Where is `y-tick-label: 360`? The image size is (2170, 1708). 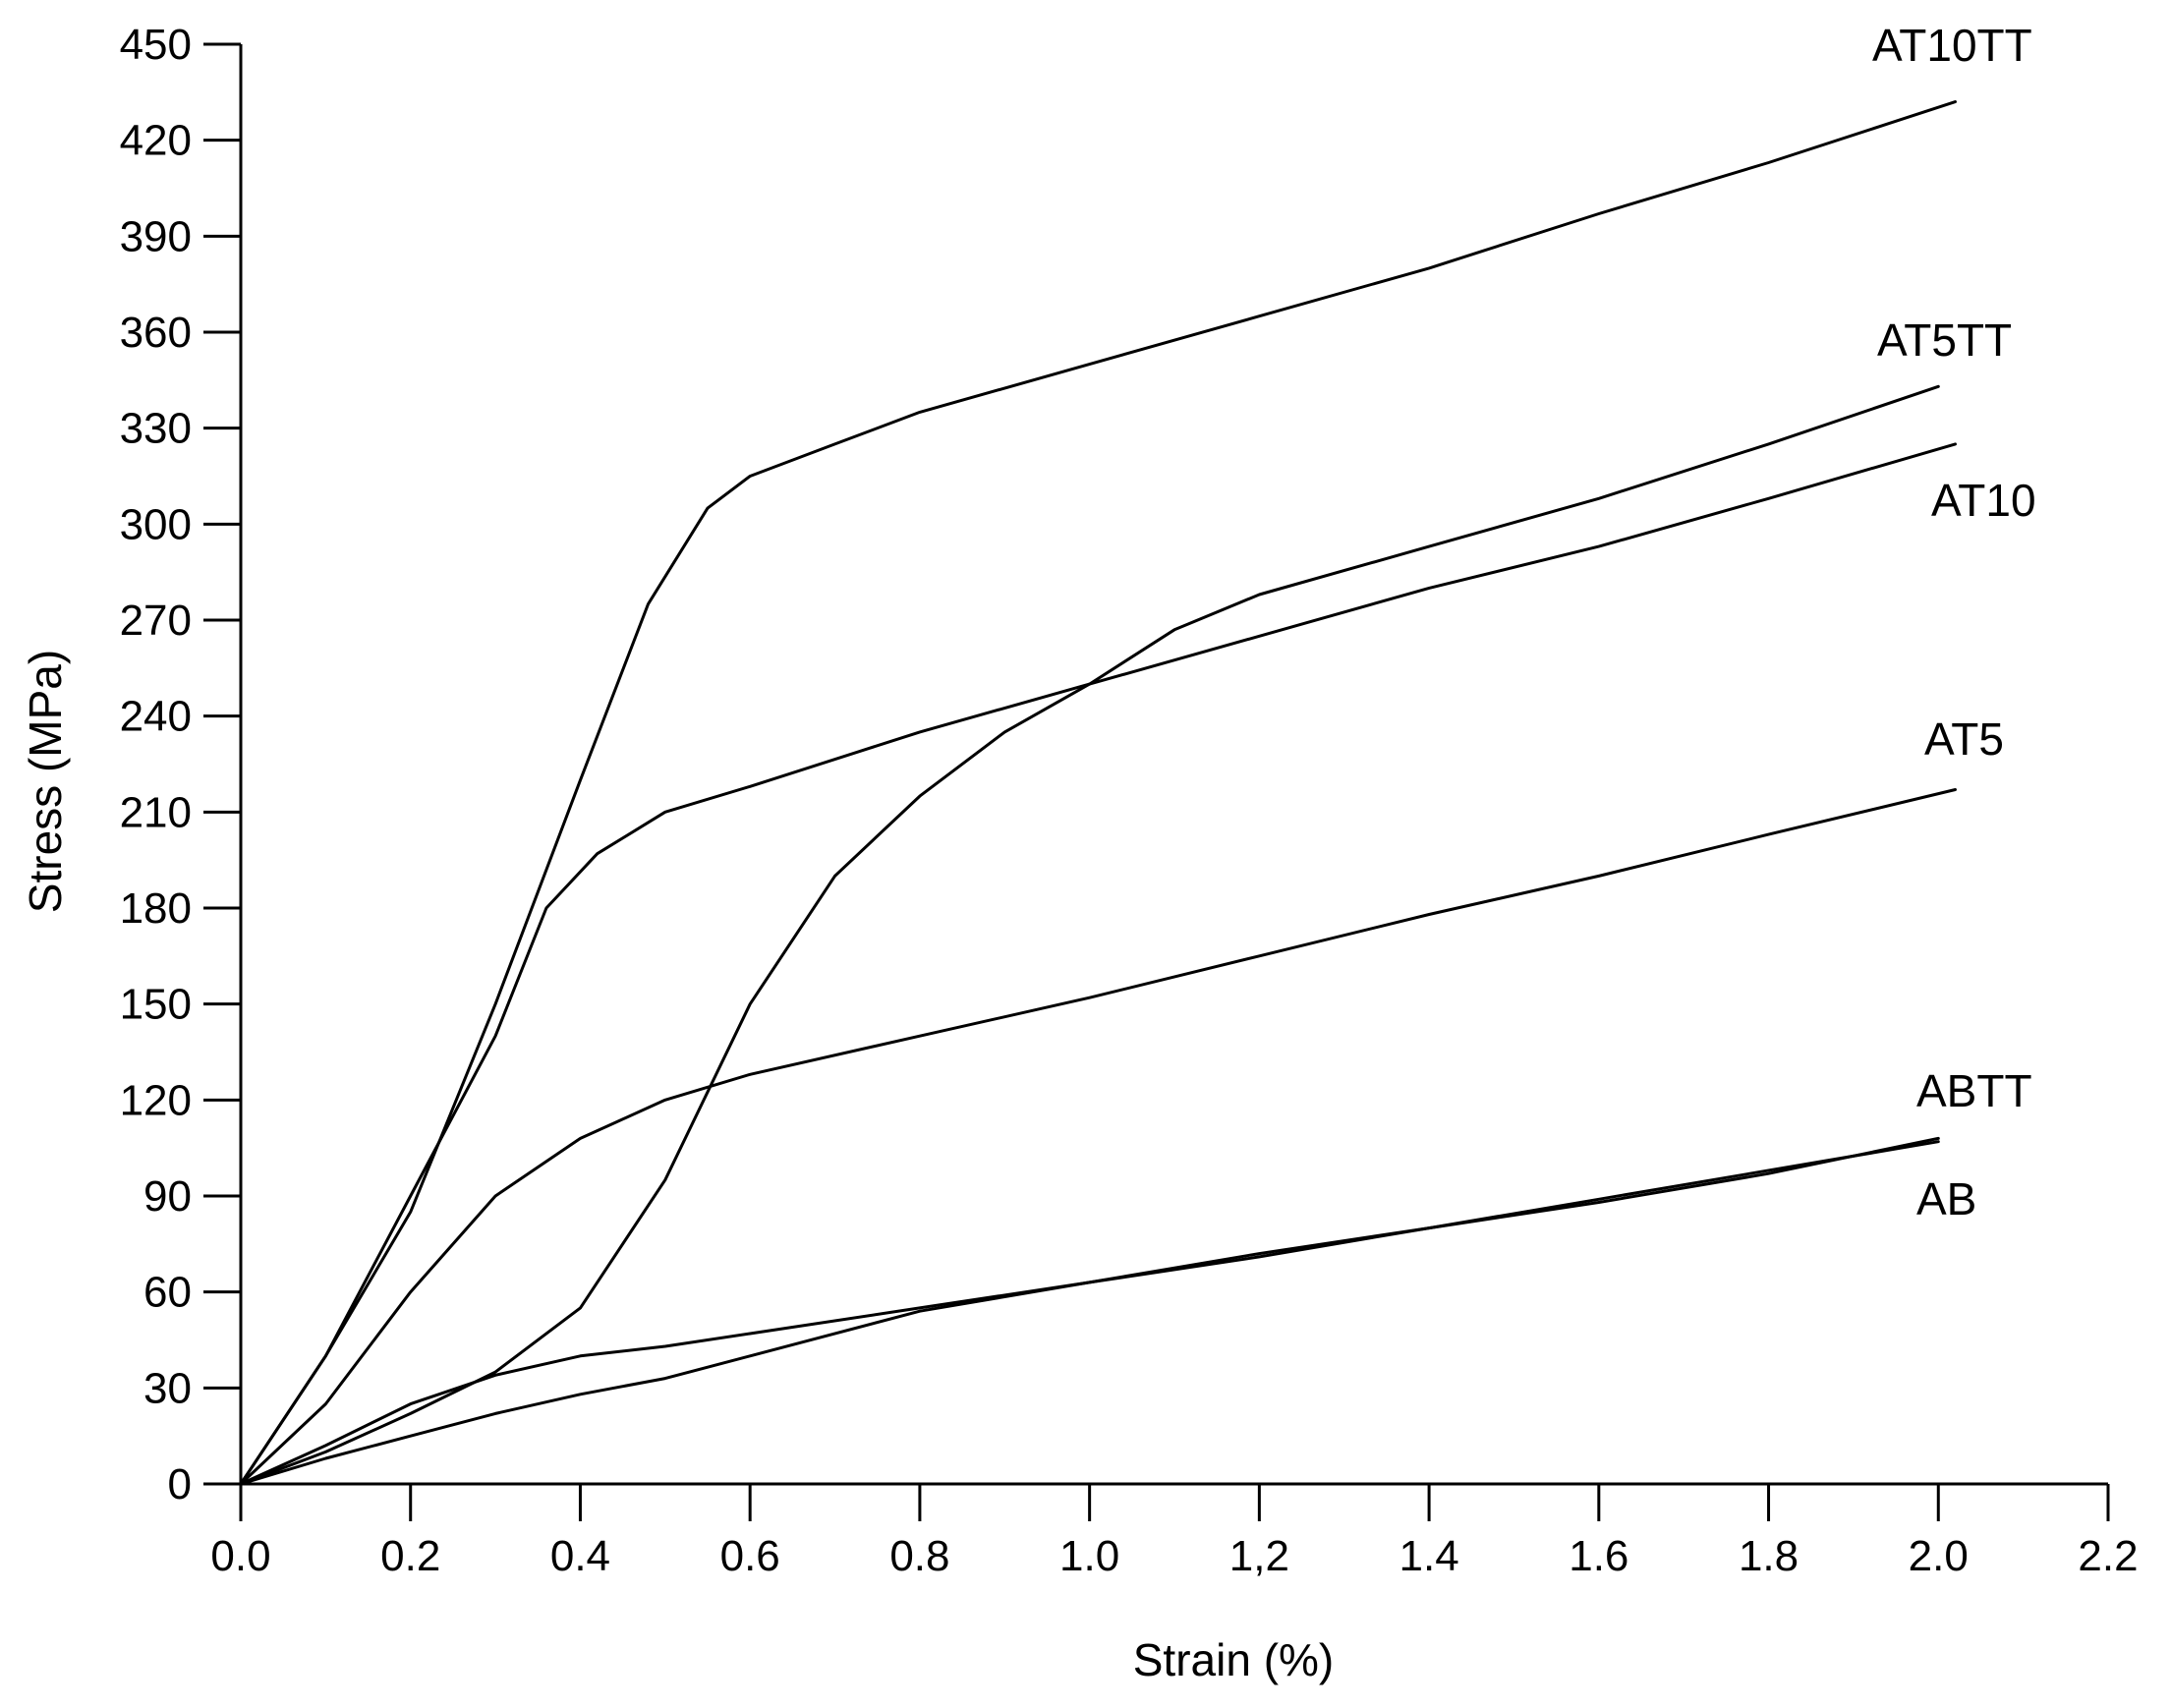 y-tick-label: 360 is located at coordinates (156, 333).